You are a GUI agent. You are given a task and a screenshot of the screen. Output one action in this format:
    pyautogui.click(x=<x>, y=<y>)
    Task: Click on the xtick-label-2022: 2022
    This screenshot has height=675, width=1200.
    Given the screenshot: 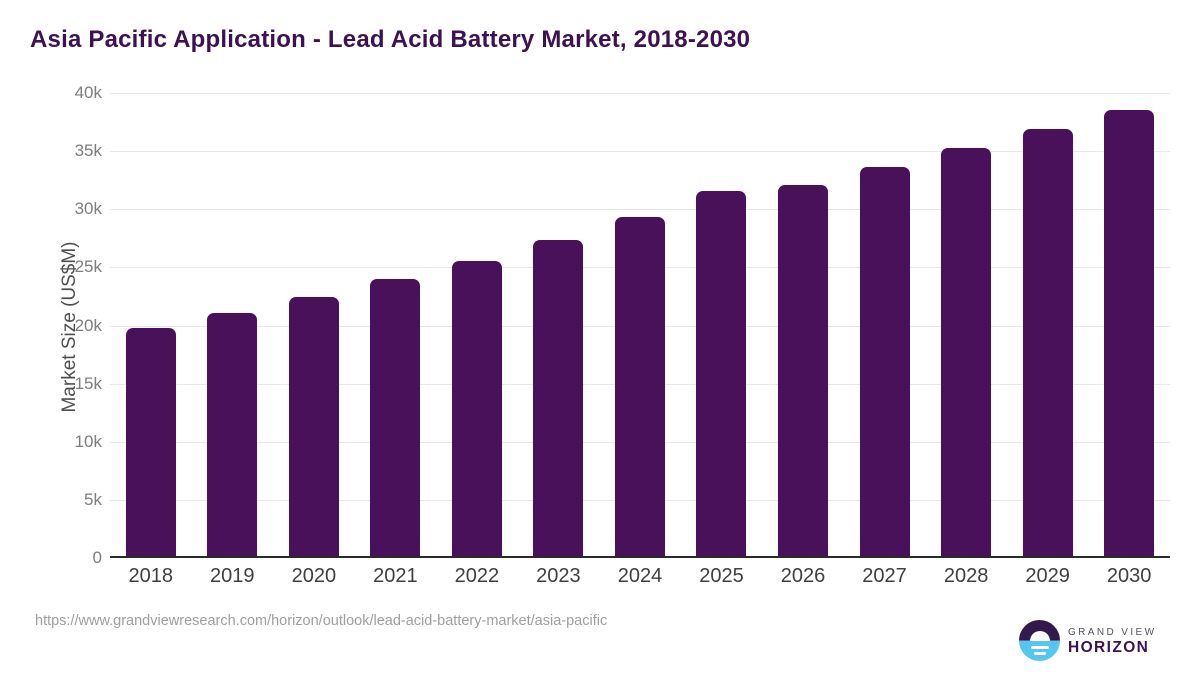 What is the action you would take?
    pyautogui.click(x=477, y=576)
    